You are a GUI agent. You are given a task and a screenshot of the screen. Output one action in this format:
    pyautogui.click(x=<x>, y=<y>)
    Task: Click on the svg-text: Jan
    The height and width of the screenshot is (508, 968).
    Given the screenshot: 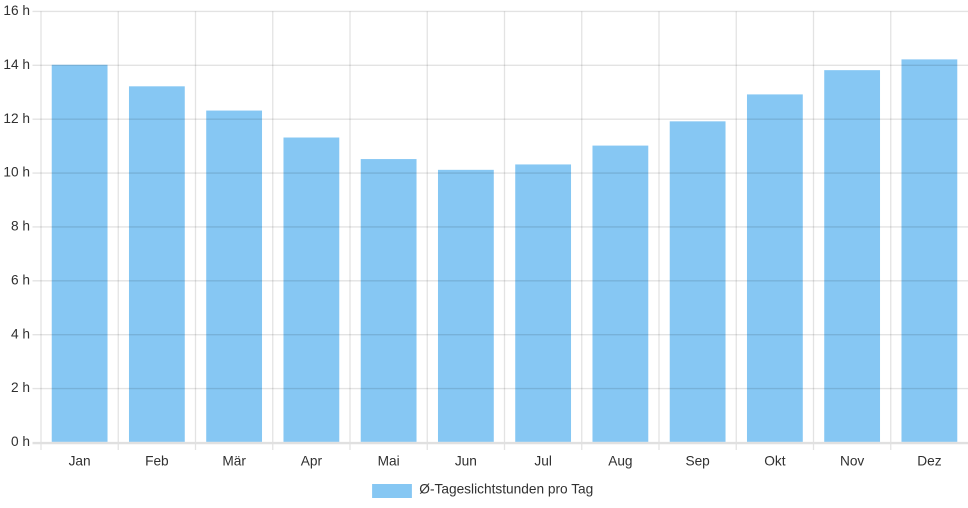 What is the action you would take?
    pyautogui.click(x=80, y=461)
    